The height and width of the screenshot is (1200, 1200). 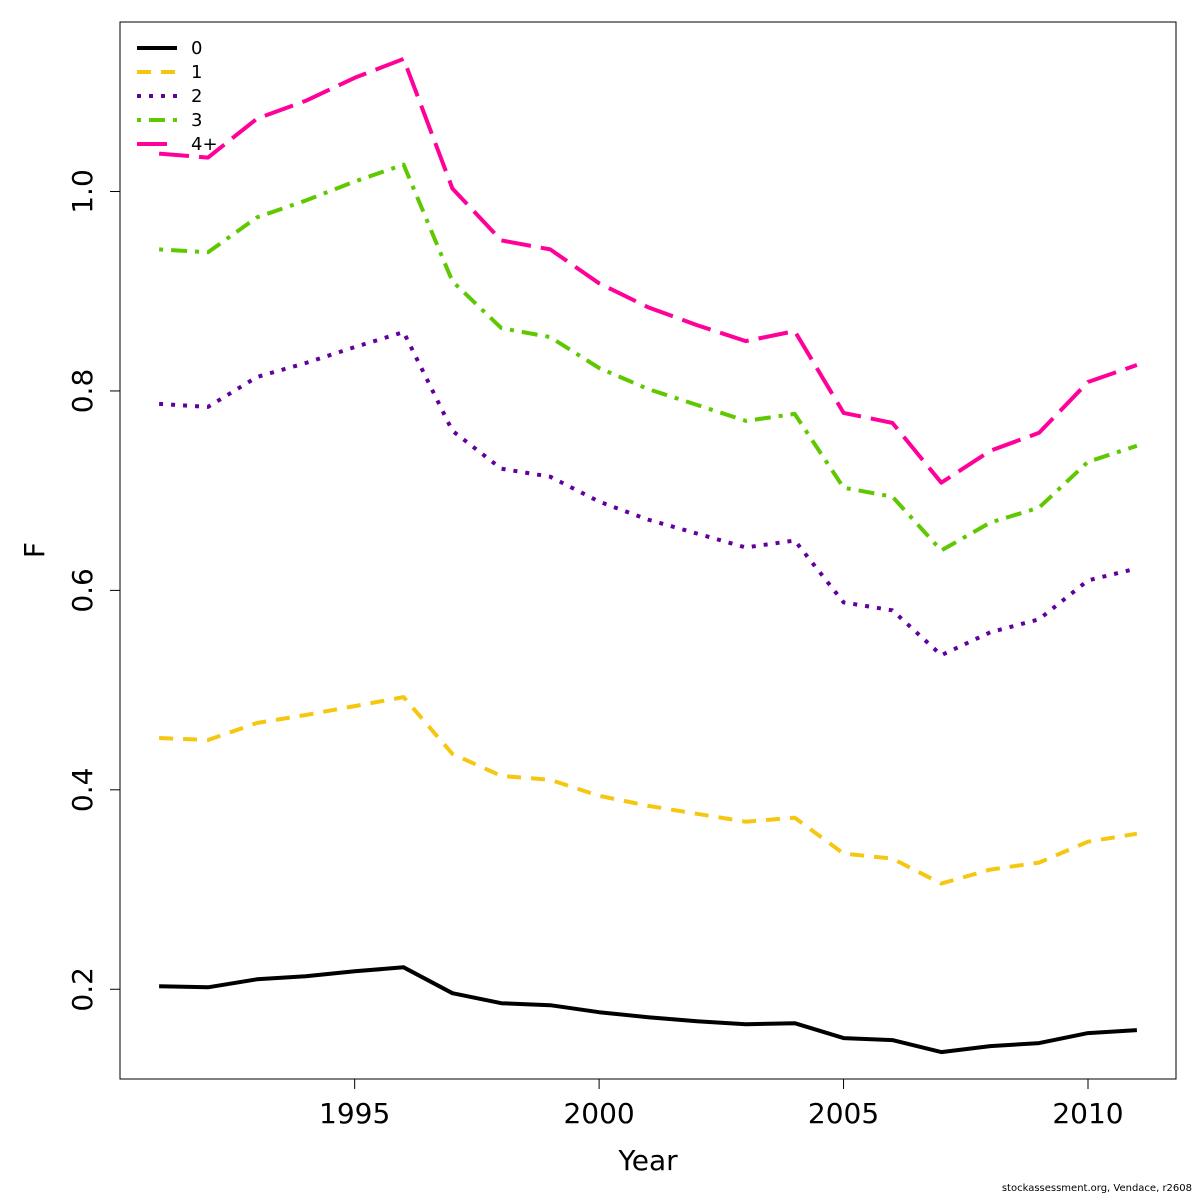 What do you see at coordinates (82, 191) in the screenshot?
I see `y-tick-label: 1.0` at bounding box center [82, 191].